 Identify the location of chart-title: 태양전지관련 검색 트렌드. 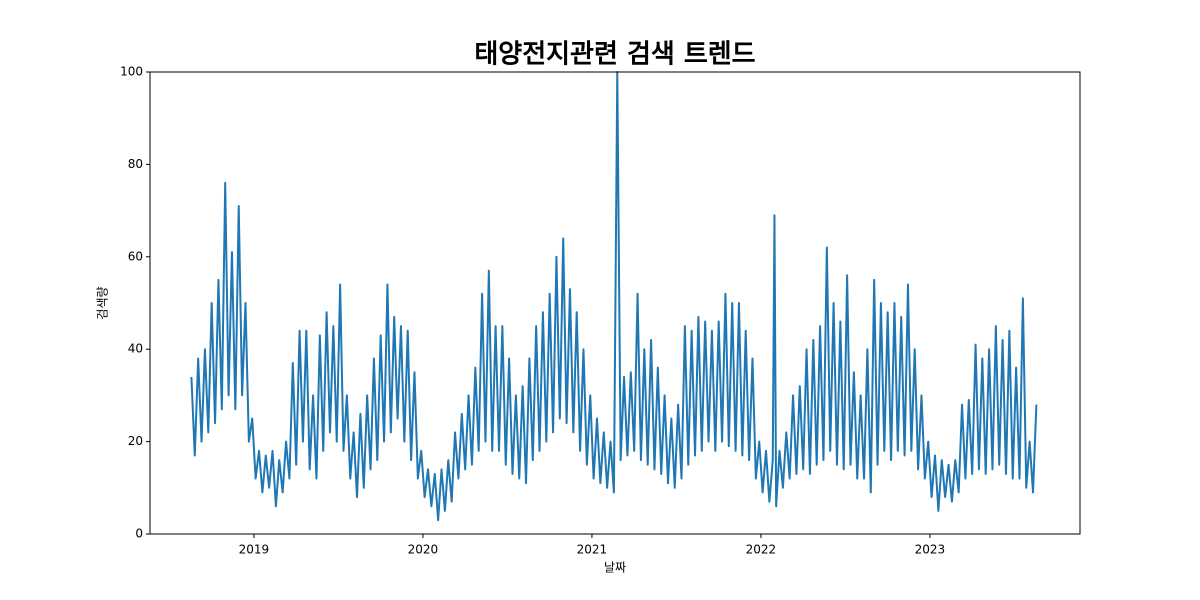
(614, 55).